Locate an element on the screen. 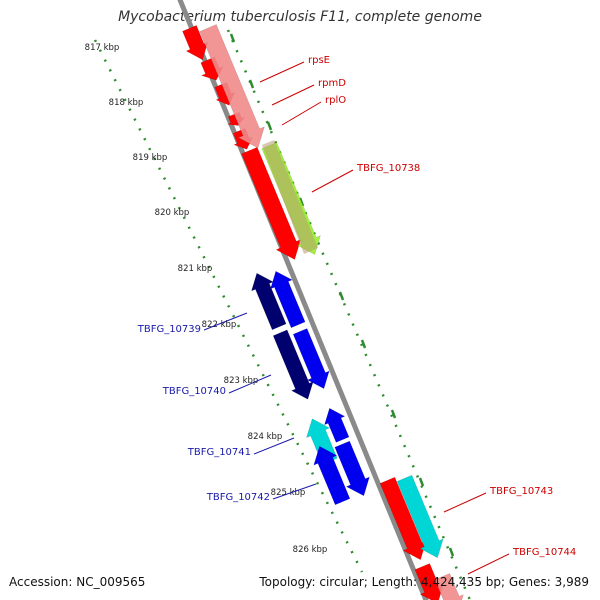 The height and width of the screenshot is (600, 600). gene-label: TBFG_10743 is located at coordinates (521, 491).